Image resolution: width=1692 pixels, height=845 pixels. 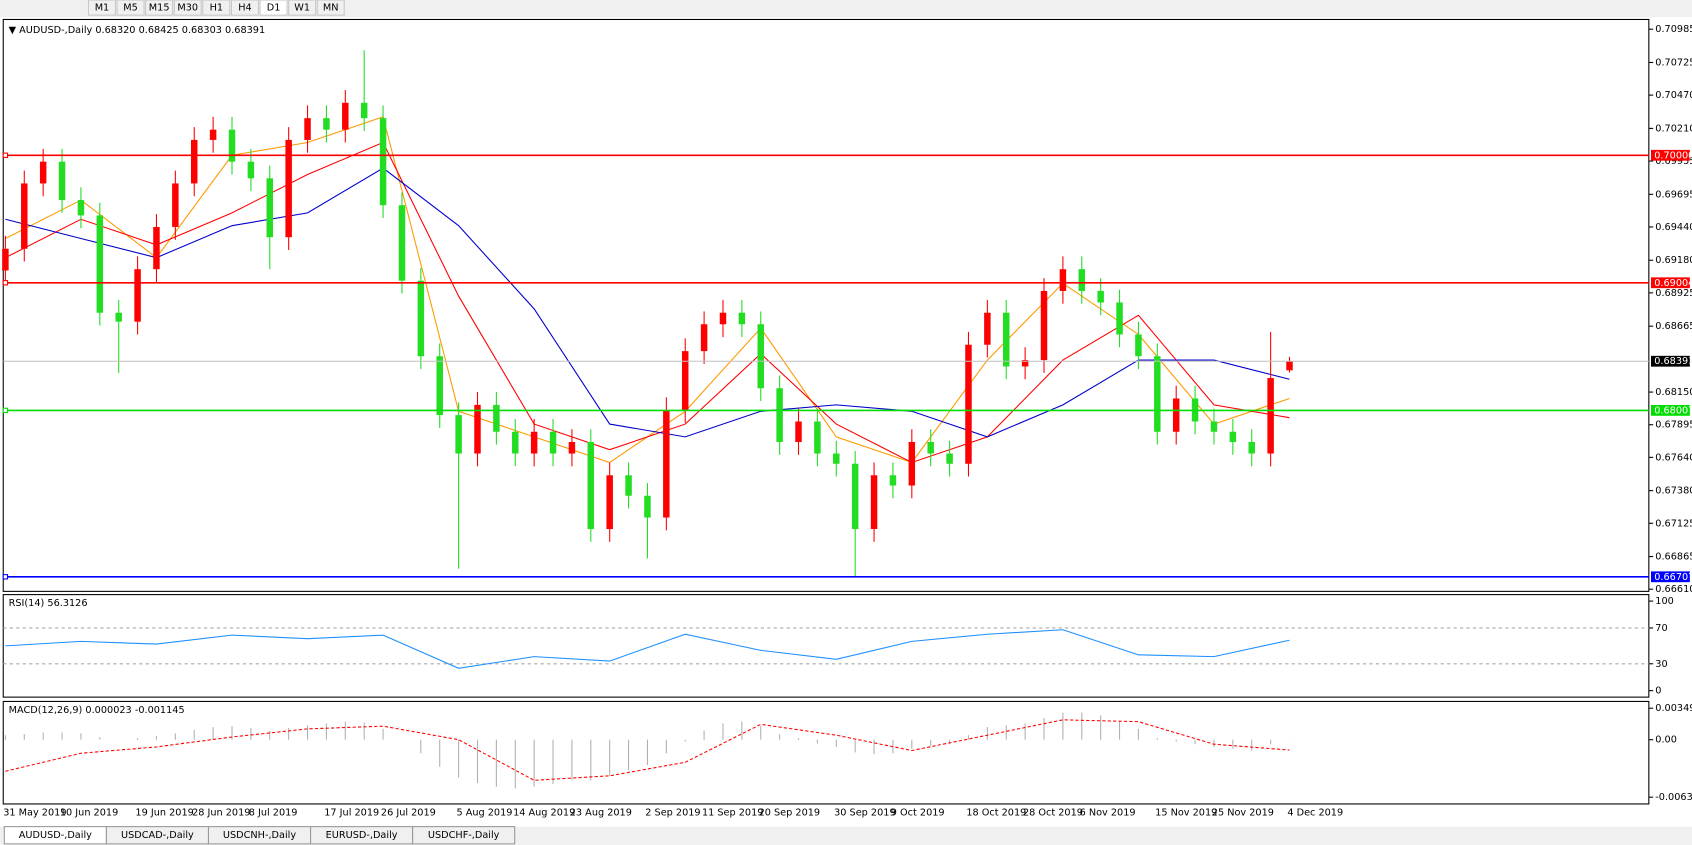 I want to click on timeframe-label: M15, so click(x=159, y=8).